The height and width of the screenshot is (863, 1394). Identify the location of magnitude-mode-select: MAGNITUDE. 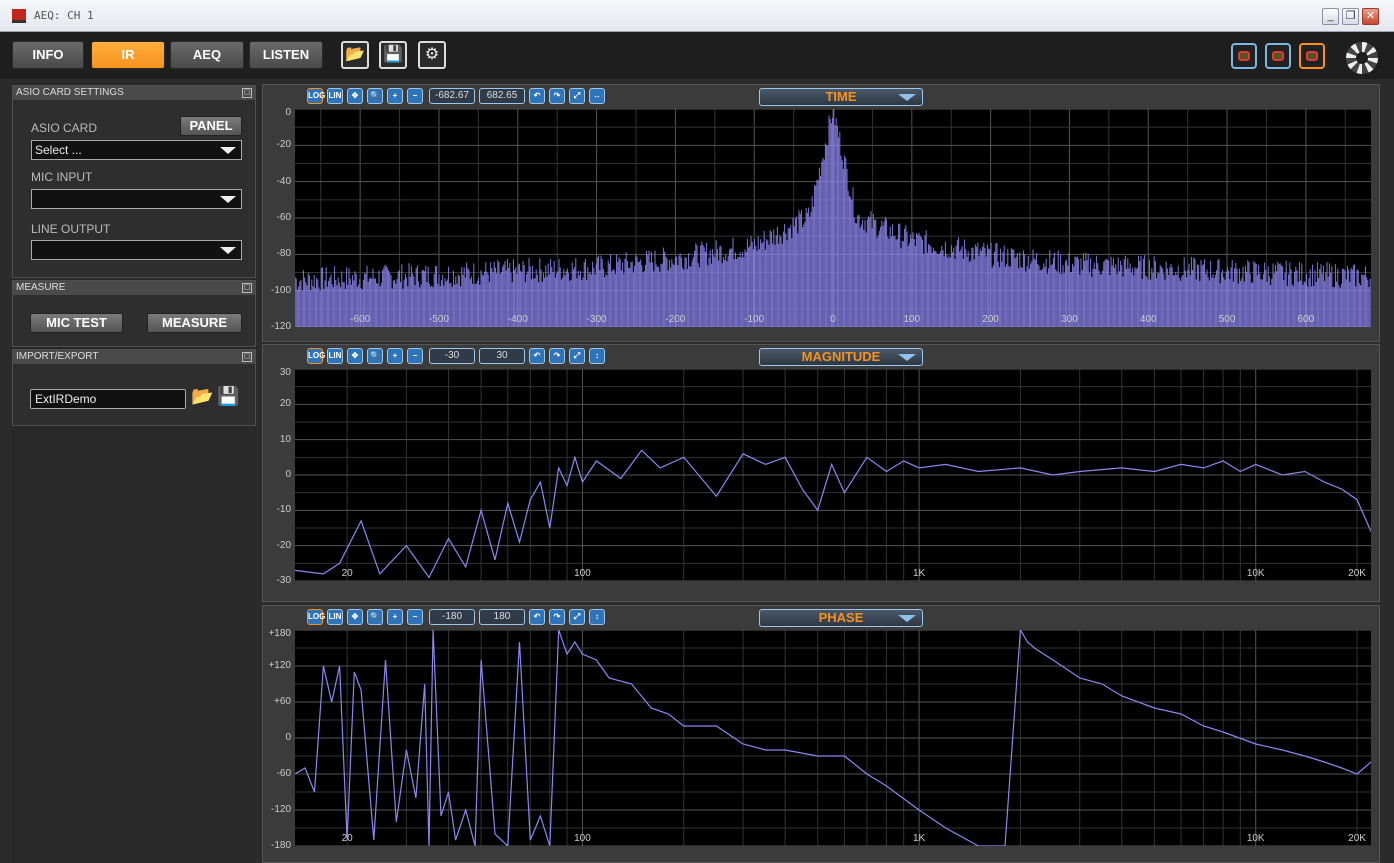
(841, 357).